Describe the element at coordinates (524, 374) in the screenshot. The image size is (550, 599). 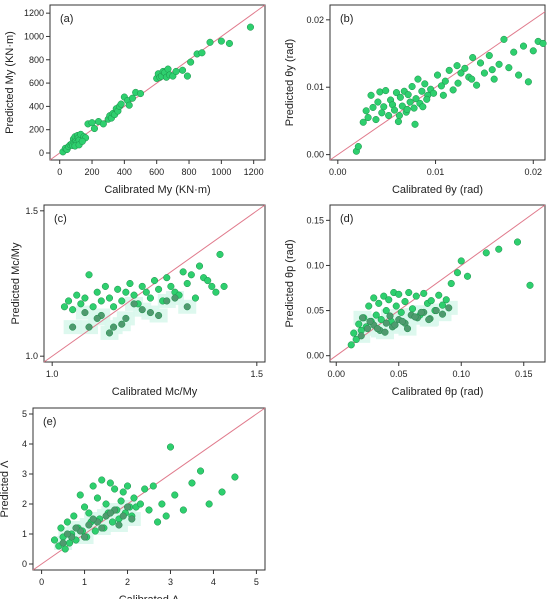
I see `x-tick-label: 0.15` at that location.